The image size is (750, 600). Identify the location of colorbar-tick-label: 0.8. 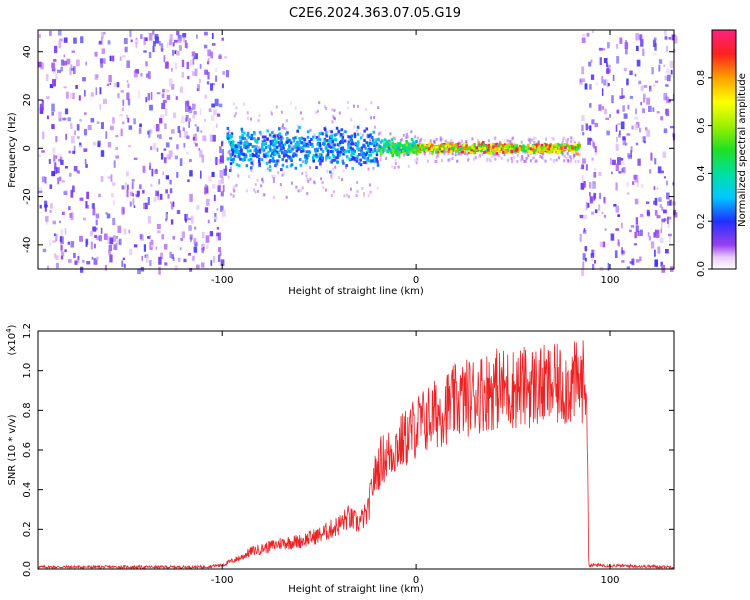
(701, 78).